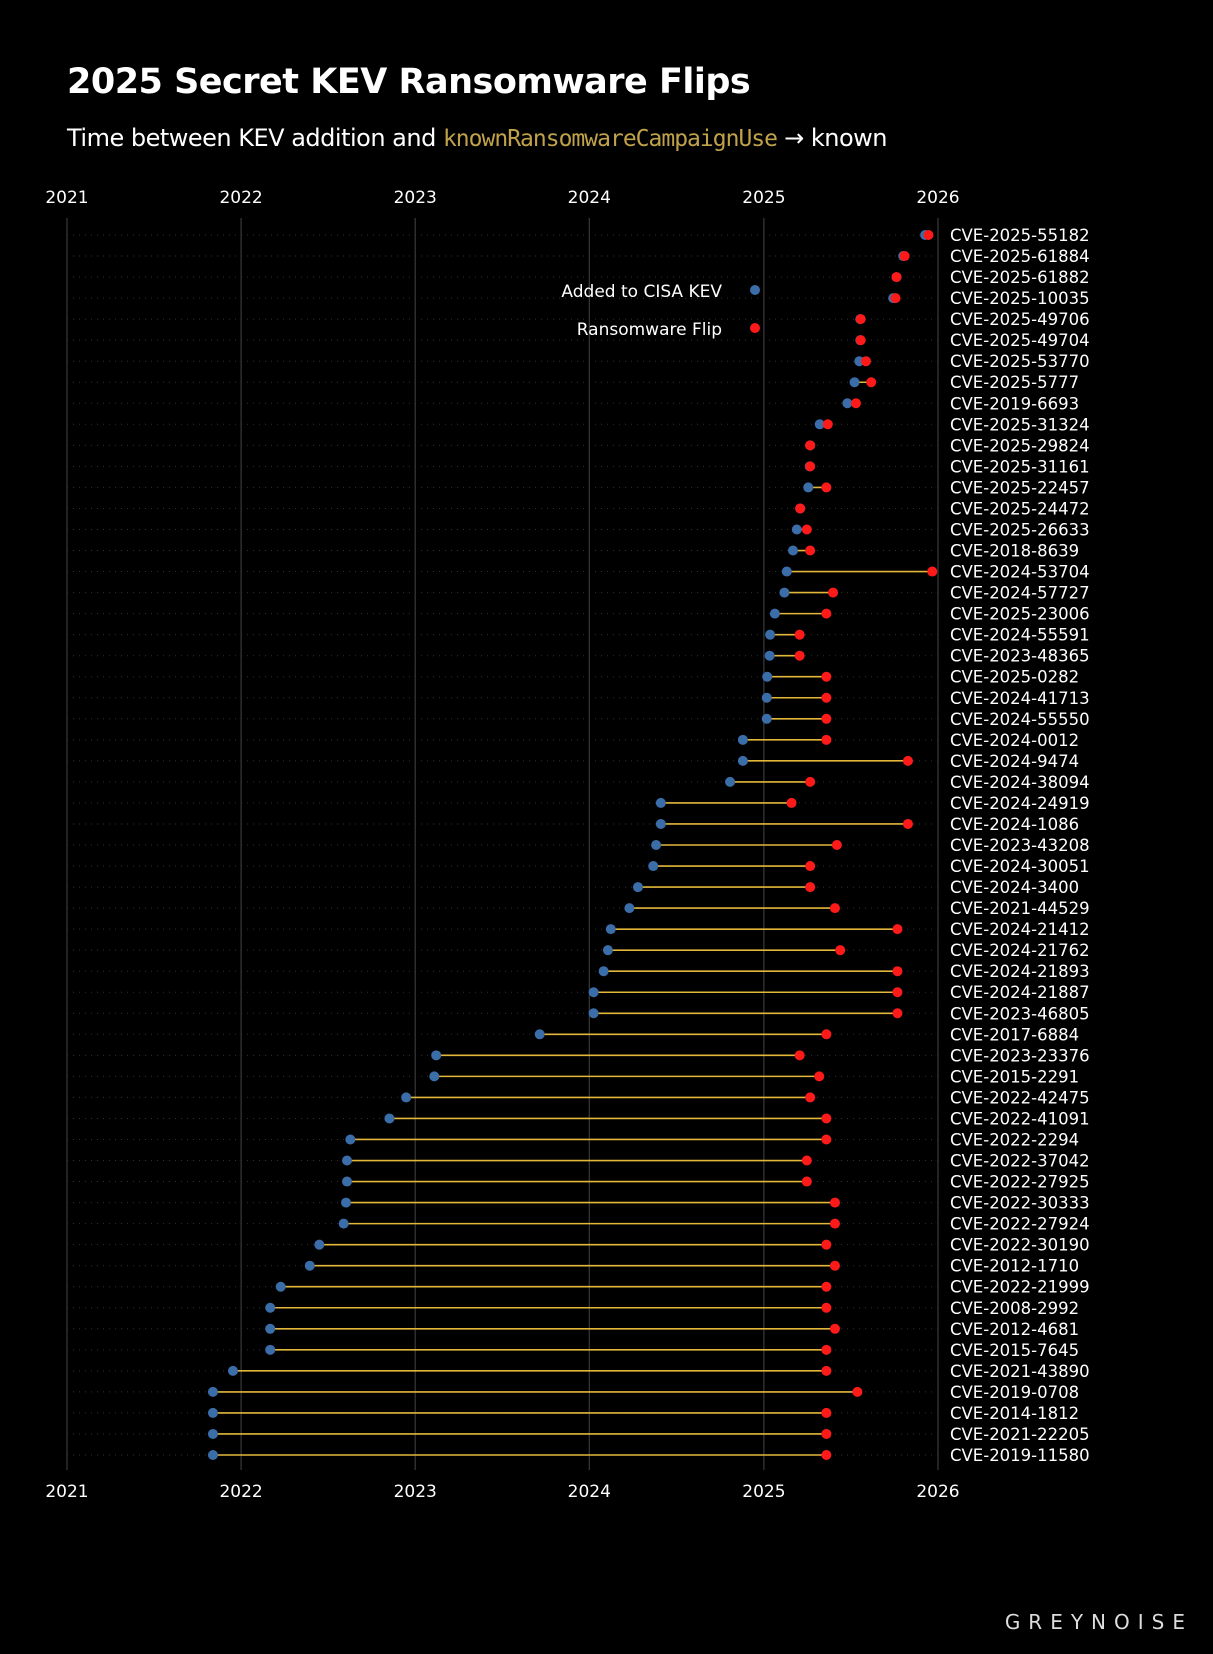 This screenshot has height=1654, width=1213. Describe the element at coordinates (641, 292) in the screenshot. I see `legend-label-kev: Added to CISA KEV` at that location.